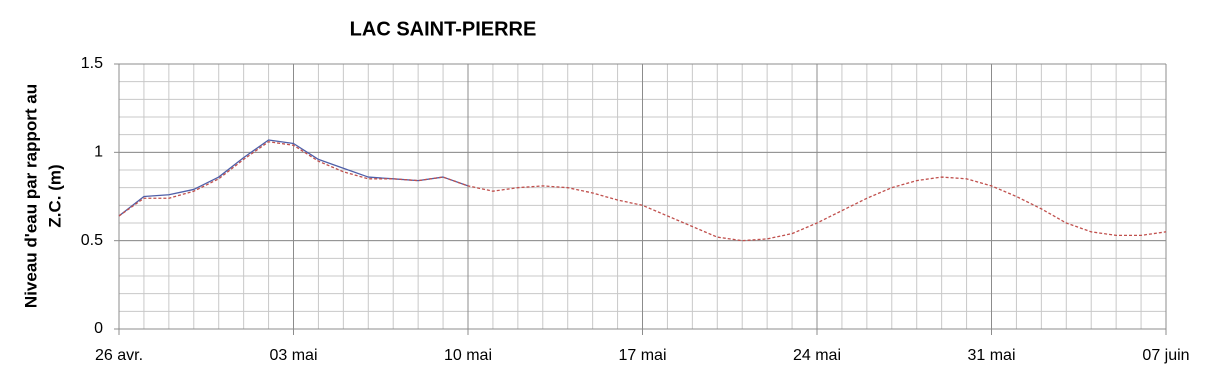 The height and width of the screenshot is (378, 1209). What do you see at coordinates (119, 355) in the screenshot?
I see `x-tick-label: 26 avr.` at bounding box center [119, 355].